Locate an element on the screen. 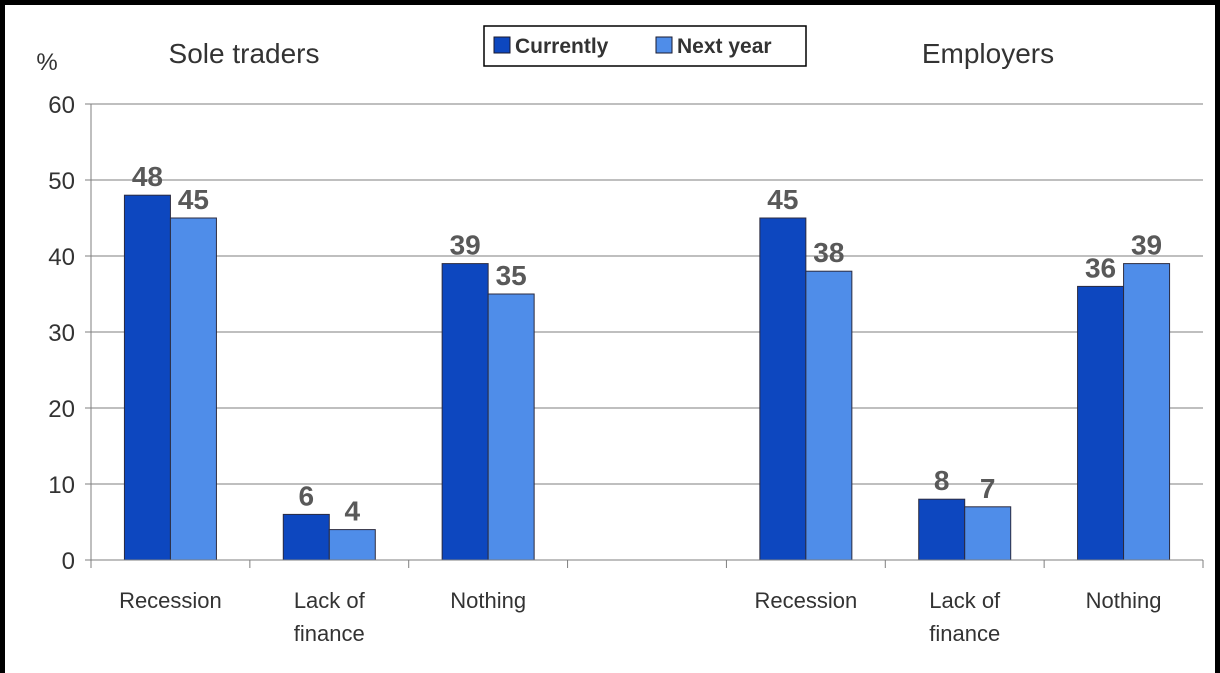  data-label: 8 is located at coordinates (942, 480).